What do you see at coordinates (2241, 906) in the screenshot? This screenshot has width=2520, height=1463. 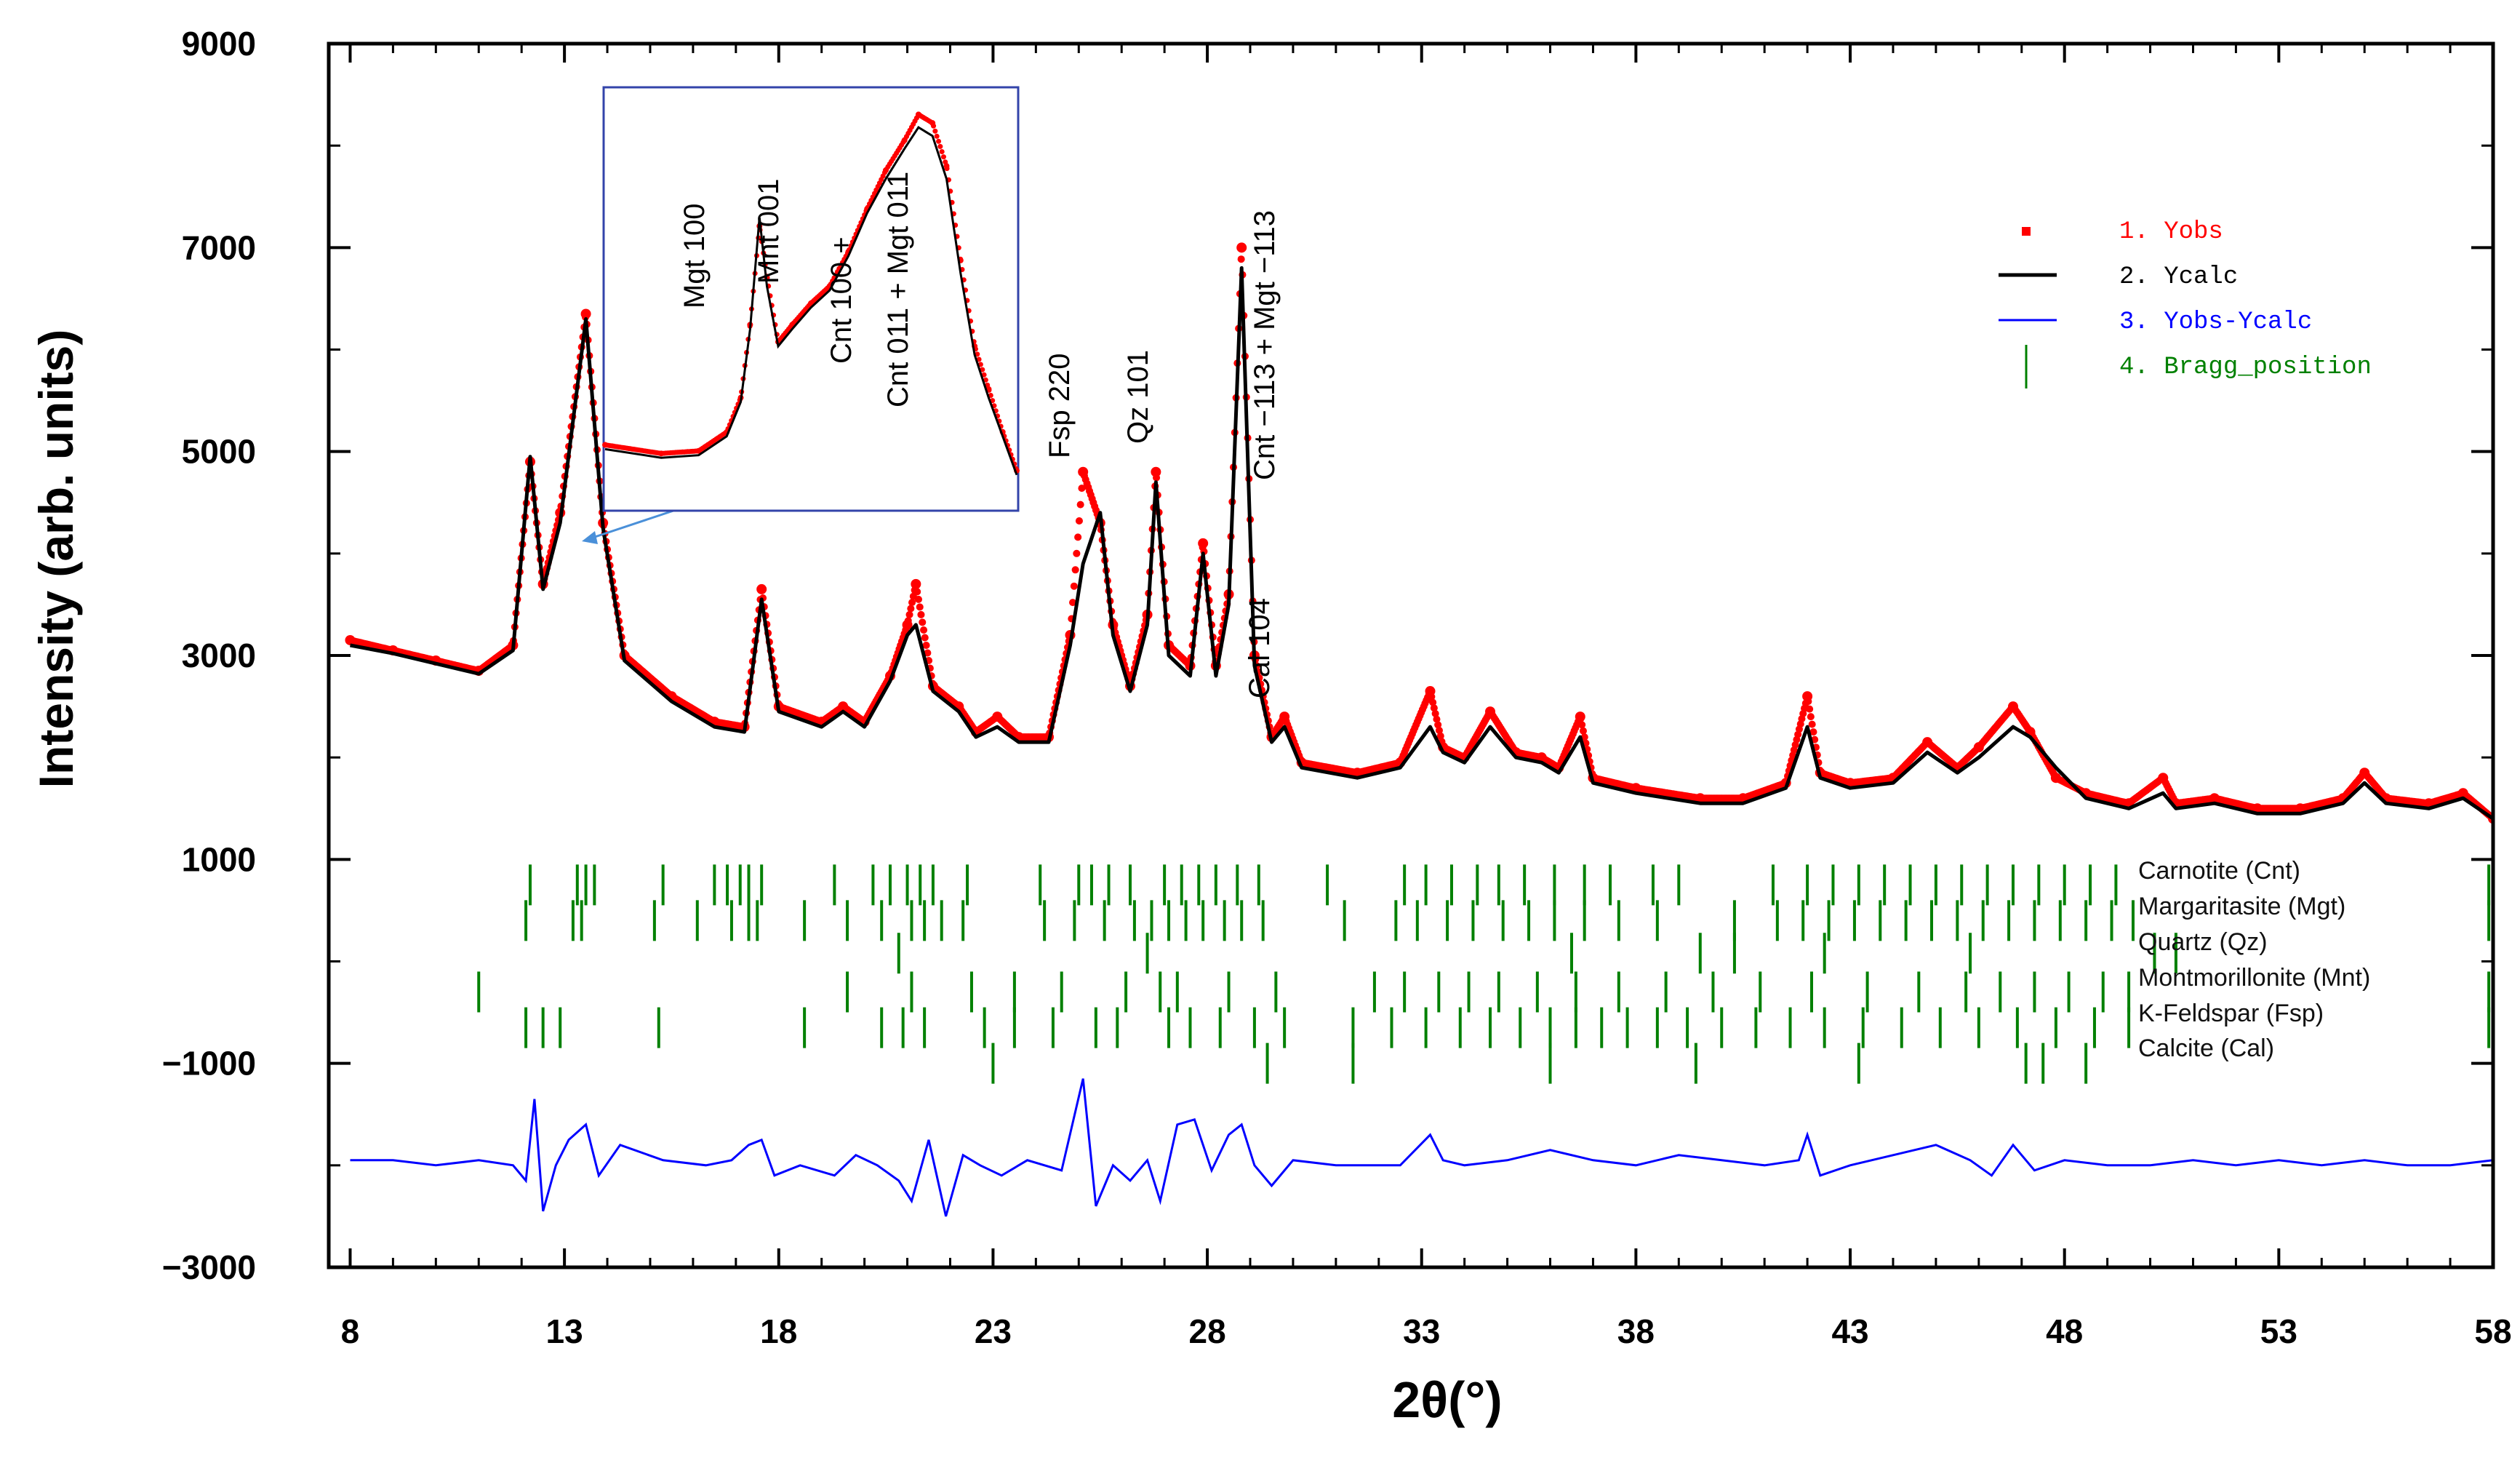 I see `phase-label: Margaritasite (Mgt)` at bounding box center [2241, 906].